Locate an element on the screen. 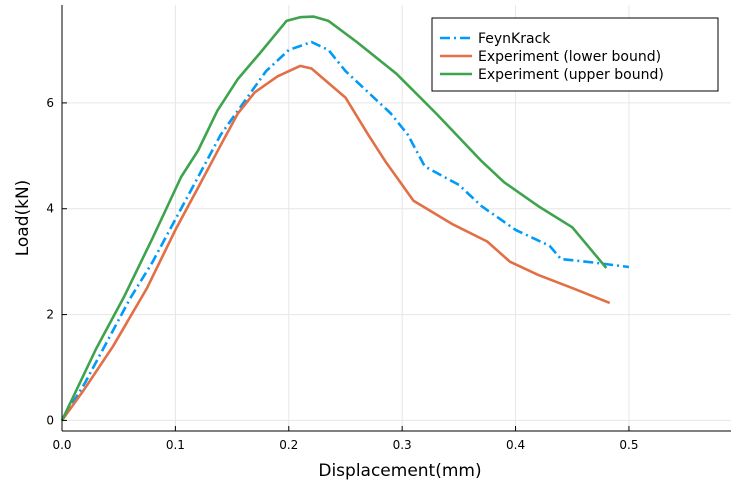 The image size is (732, 487). x-axis-label: Displacement(mm) is located at coordinates (399, 471).